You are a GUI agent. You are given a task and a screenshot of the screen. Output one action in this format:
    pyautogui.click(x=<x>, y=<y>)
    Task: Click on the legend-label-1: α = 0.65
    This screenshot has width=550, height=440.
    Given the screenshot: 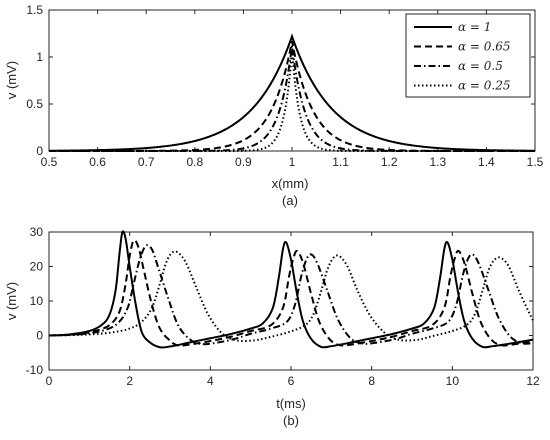 What is the action you would take?
    pyautogui.click(x=484, y=47)
    